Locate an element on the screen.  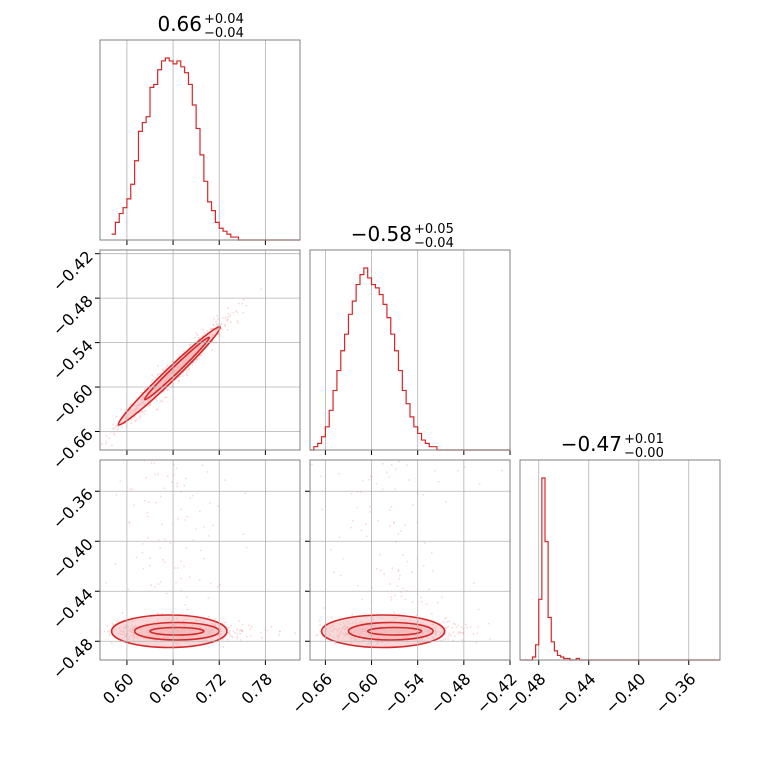
hist-0-title: 0.66 +0.04−0.04 is located at coordinates (200, 26).